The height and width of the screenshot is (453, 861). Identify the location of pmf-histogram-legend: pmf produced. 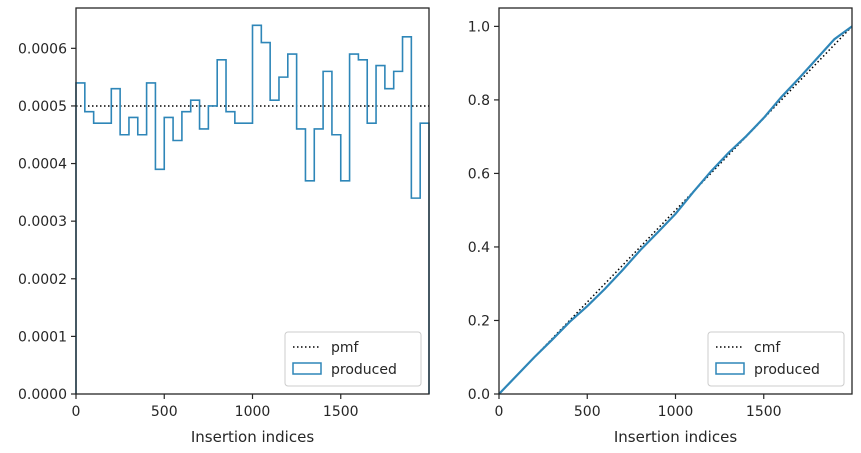
(353, 359).